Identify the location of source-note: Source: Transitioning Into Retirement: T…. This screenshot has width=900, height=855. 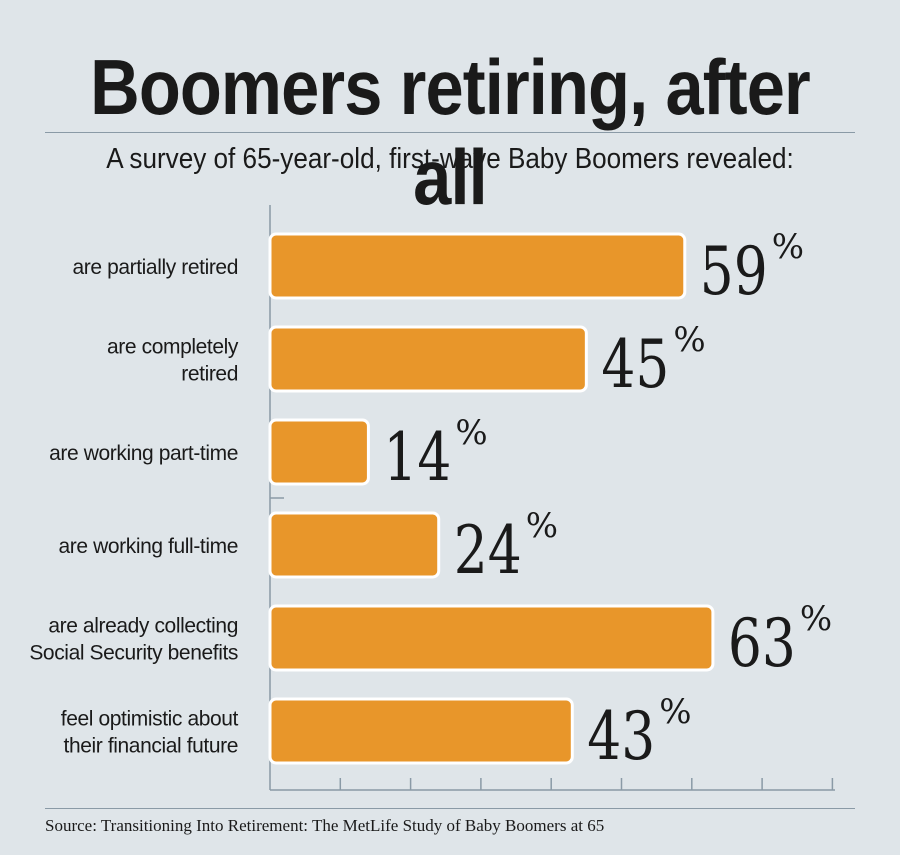
(325, 825).